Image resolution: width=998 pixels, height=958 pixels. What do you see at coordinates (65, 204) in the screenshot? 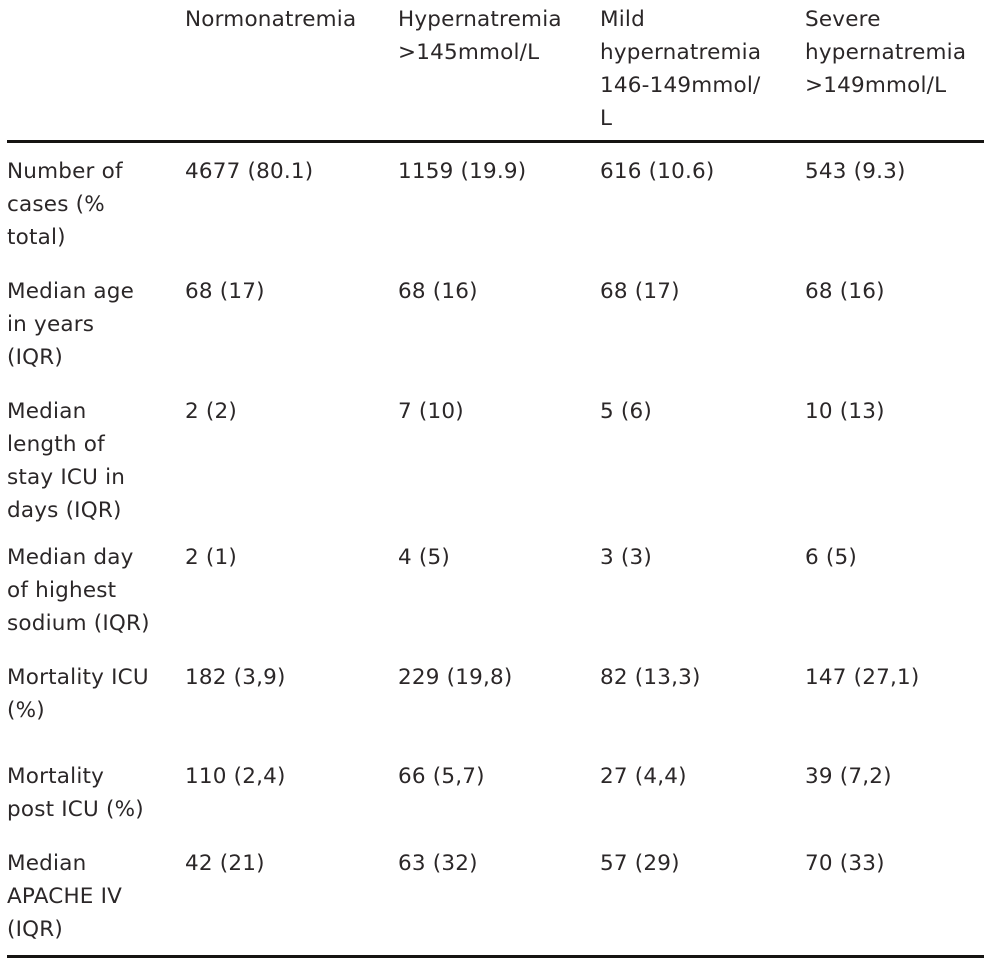
I see `row-label: Number of cases (% total)` at bounding box center [65, 204].